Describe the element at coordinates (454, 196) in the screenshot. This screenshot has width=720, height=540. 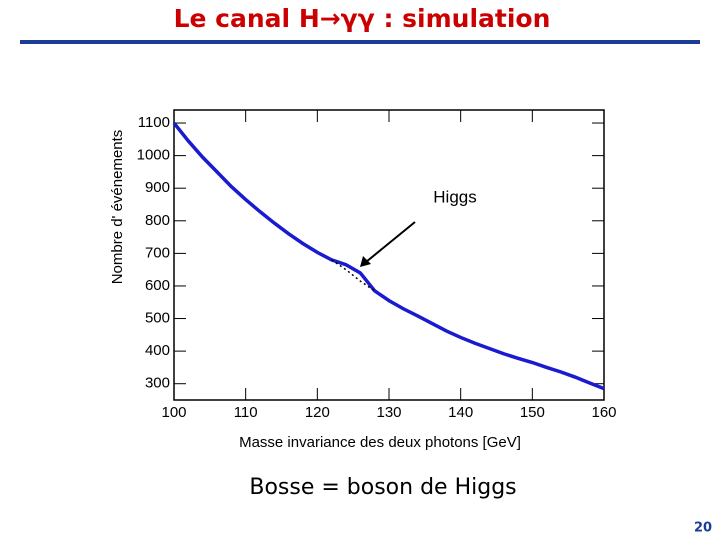
I see `annotation: Higgs` at that location.